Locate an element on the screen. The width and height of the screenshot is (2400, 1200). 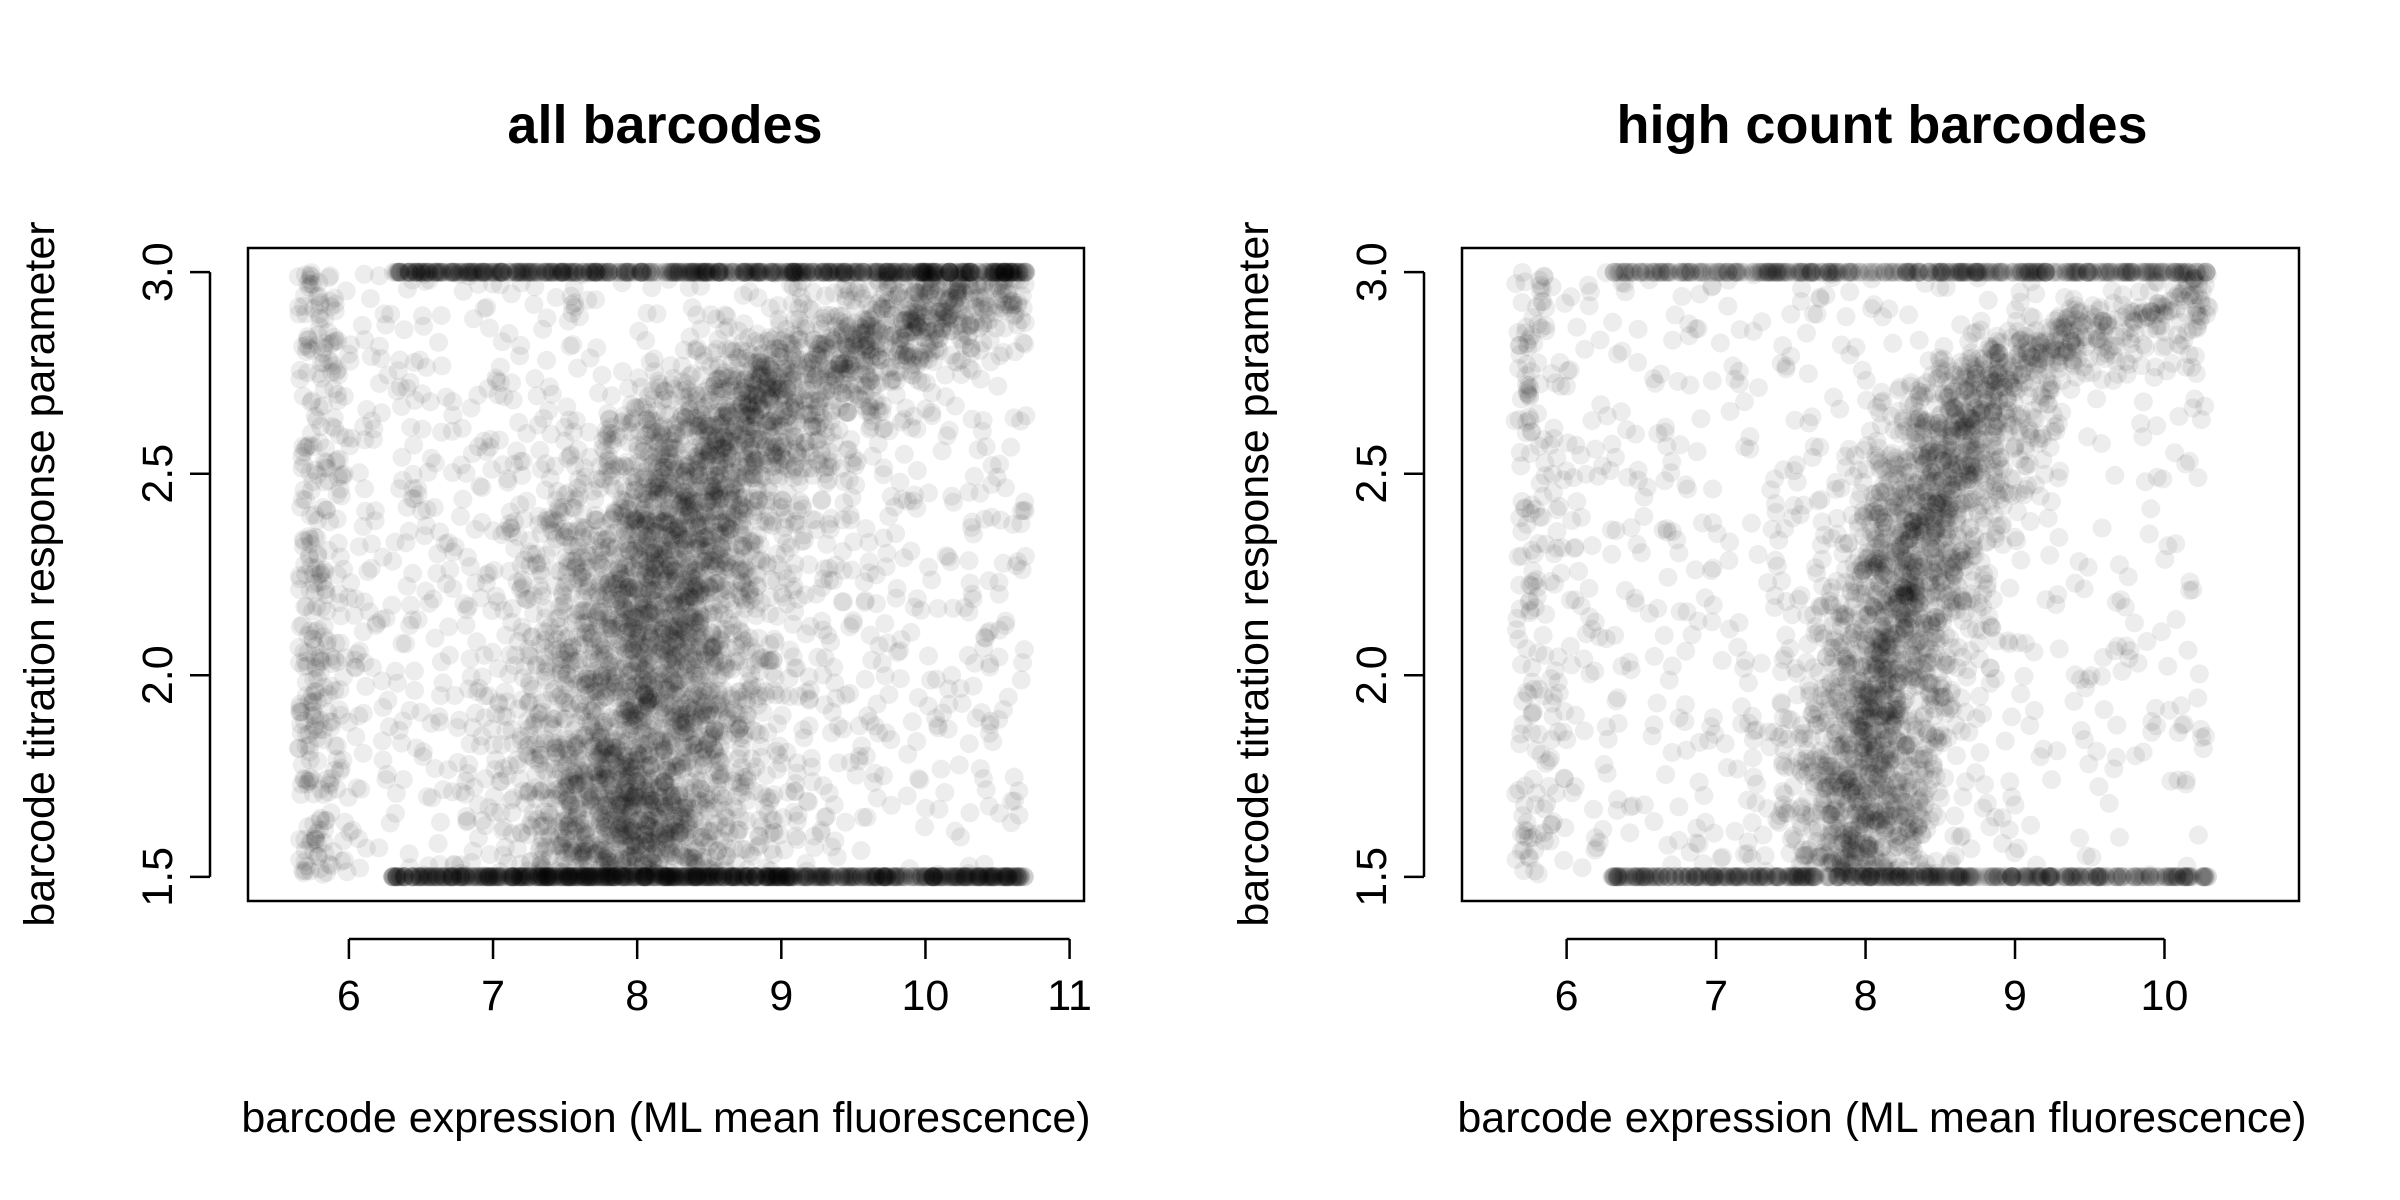
panel-title: all barcodes is located at coordinates (664, 125).